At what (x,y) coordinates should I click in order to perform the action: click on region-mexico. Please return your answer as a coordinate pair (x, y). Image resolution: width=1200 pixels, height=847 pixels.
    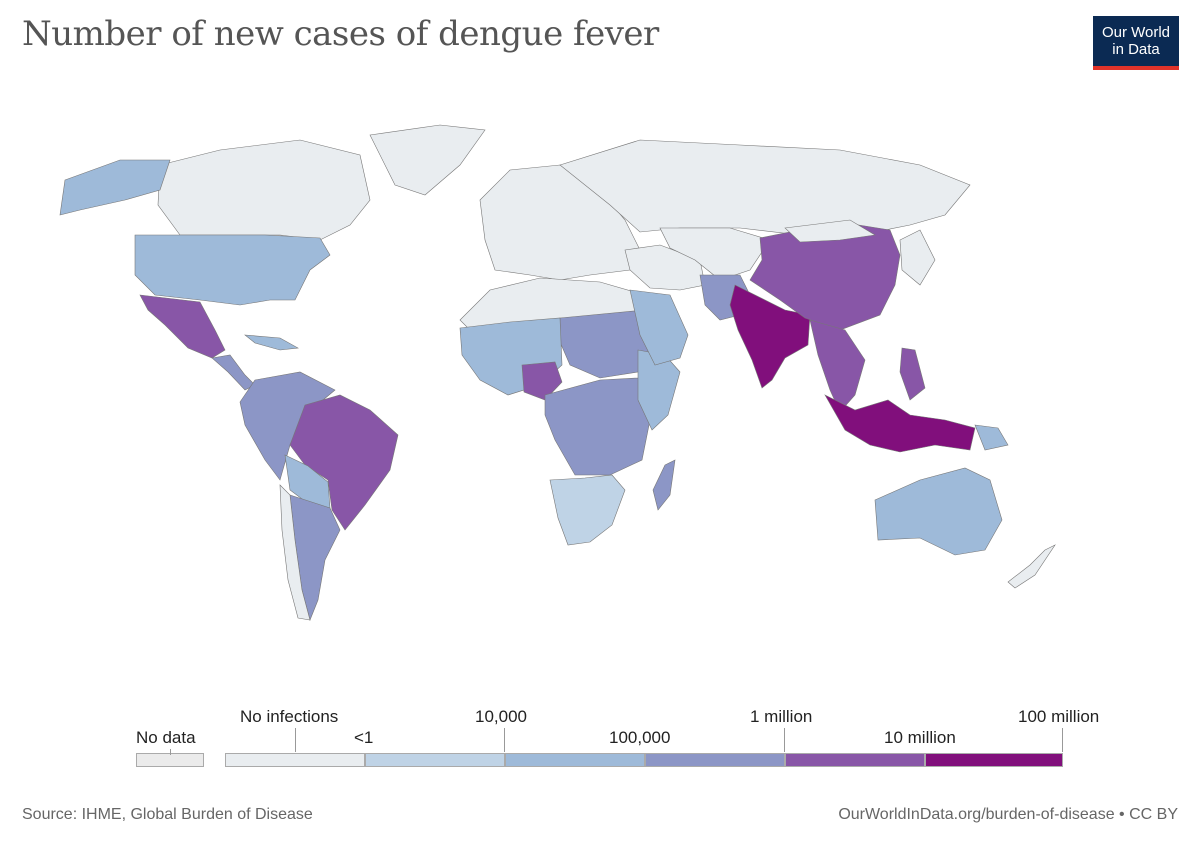
    Looking at the image, I should click on (182, 326).